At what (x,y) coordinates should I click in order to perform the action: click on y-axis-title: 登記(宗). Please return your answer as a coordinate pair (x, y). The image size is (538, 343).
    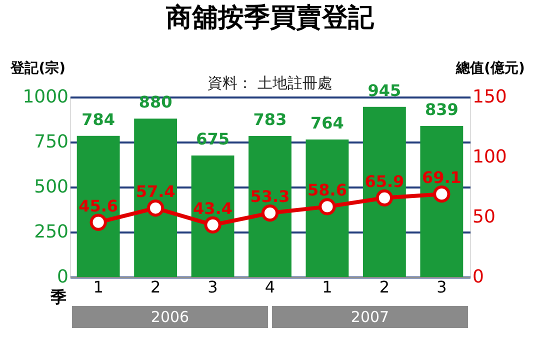
    Looking at the image, I should click on (38, 68).